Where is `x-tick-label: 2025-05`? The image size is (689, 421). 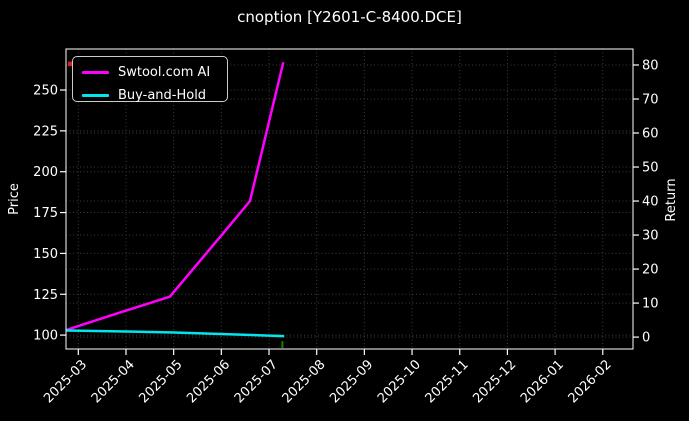
x-tick-label: 2025-05 is located at coordinates (161, 381).